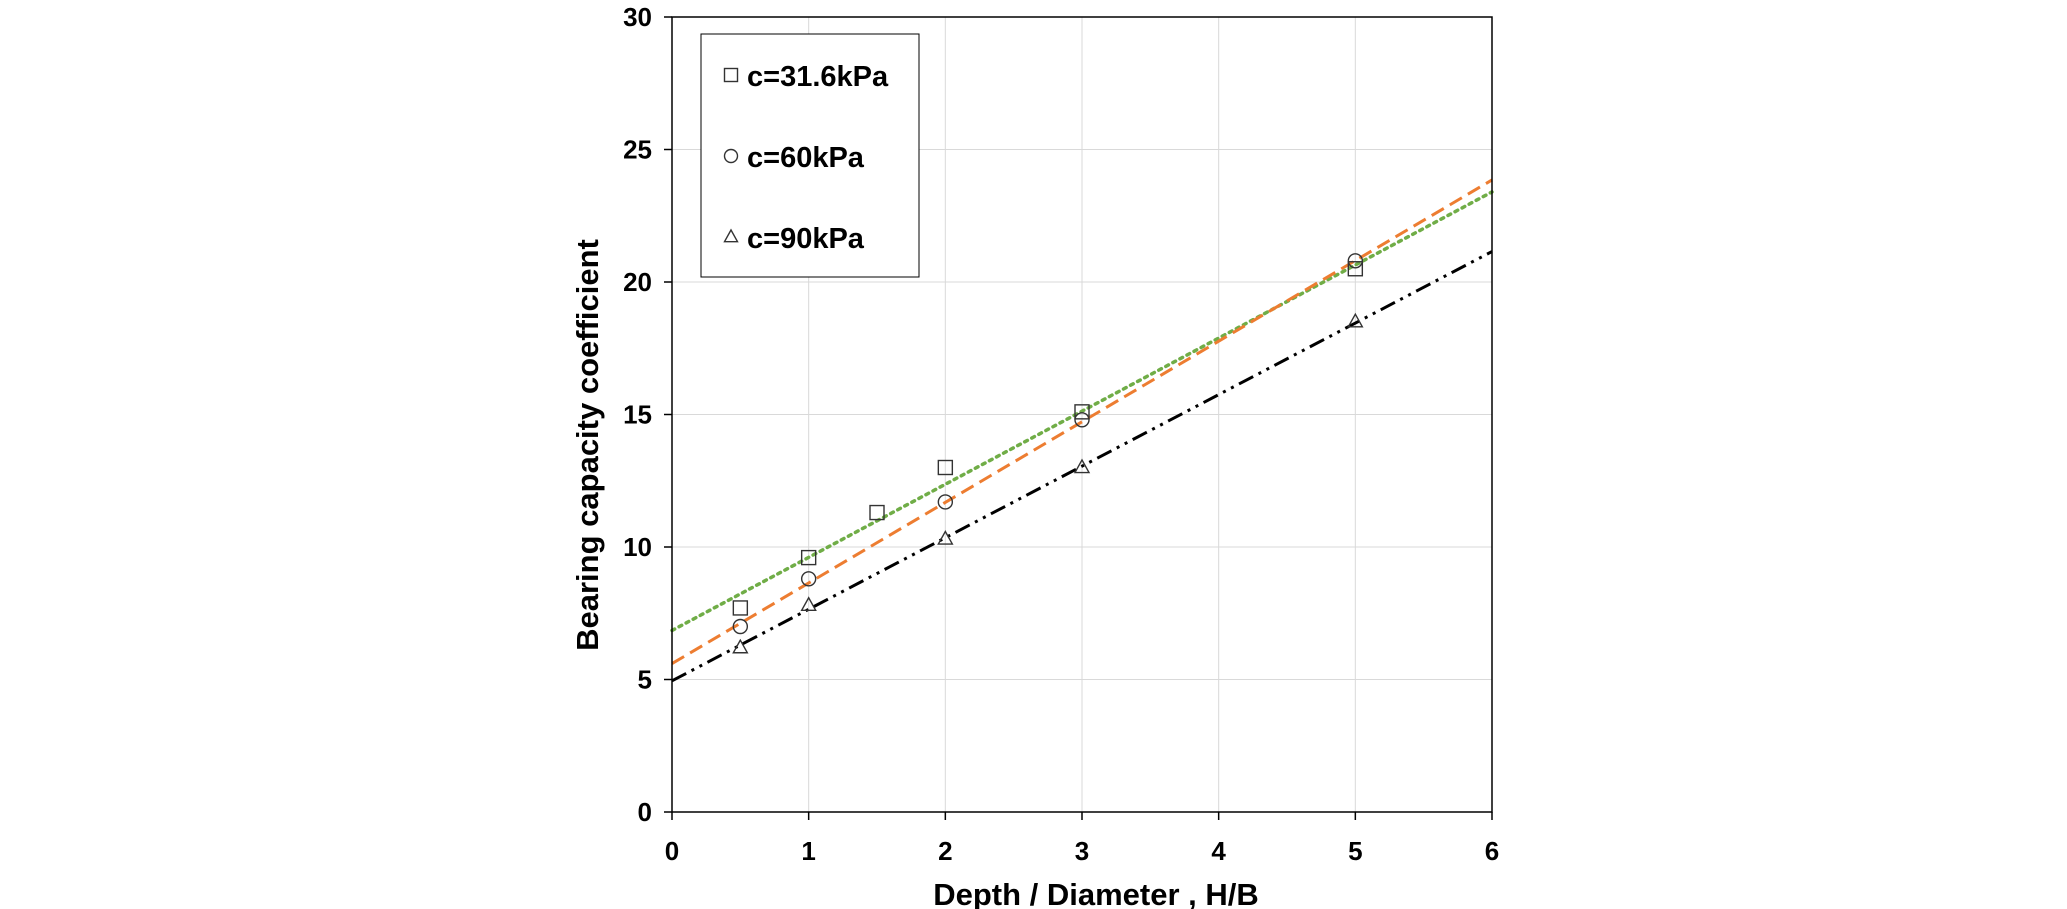 This screenshot has height=909, width=2067. I want to click on x-tick-label: 0, so click(672, 851).